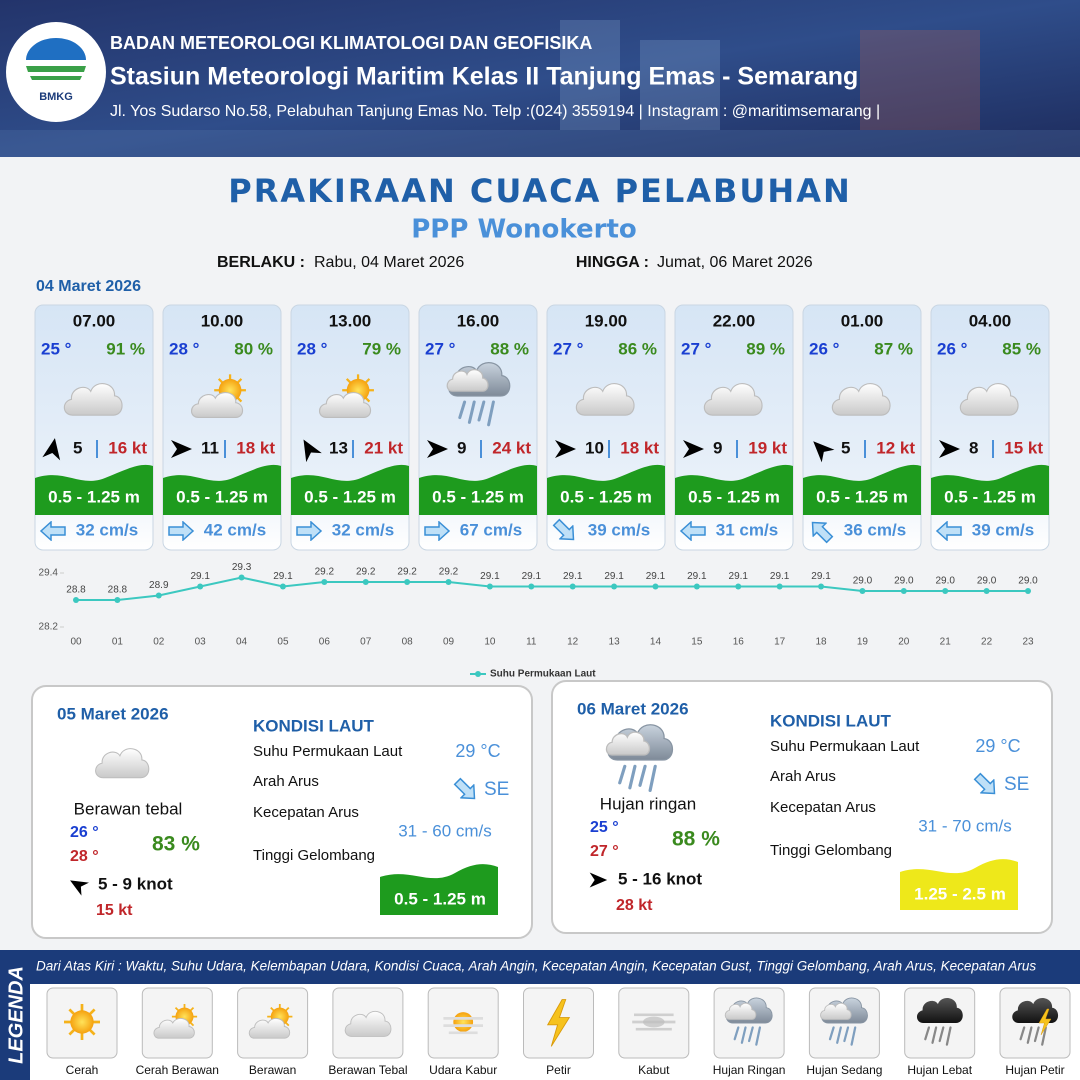  I want to click on gust: 19 kt, so click(767, 447).